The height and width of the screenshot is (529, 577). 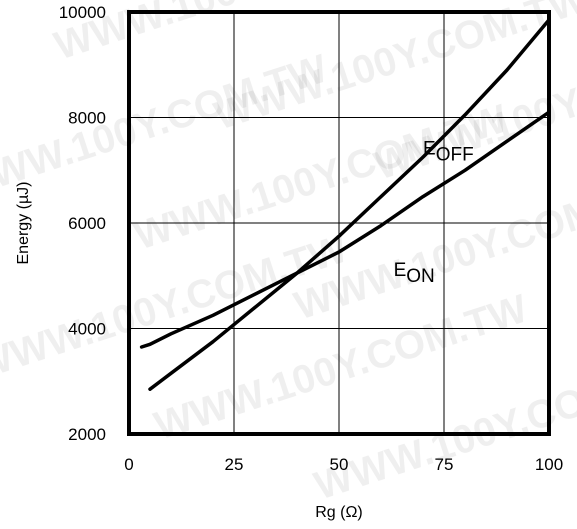 What do you see at coordinates (448, 151) in the screenshot?
I see `series-label-off: EOFF` at bounding box center [448, 151].